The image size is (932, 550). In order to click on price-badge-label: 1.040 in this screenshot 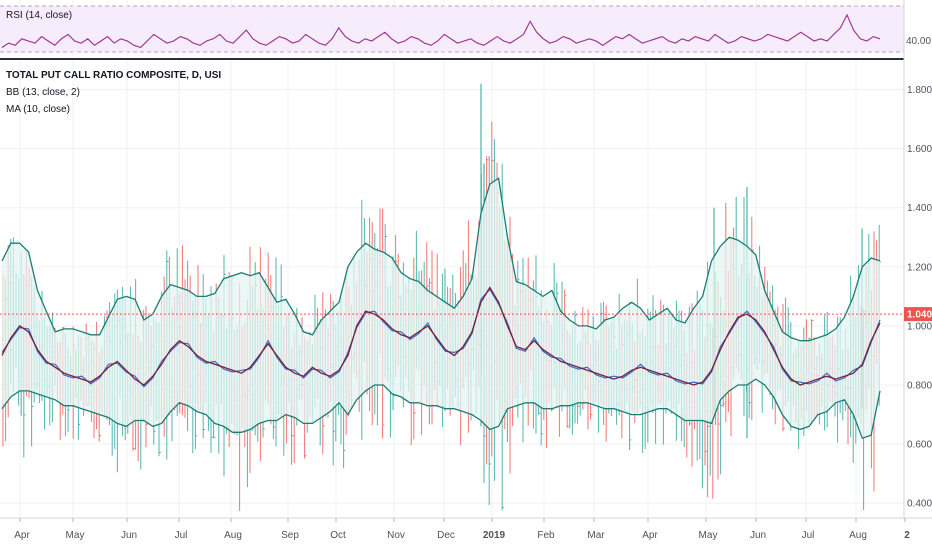, I will do `click(919, 315)`.